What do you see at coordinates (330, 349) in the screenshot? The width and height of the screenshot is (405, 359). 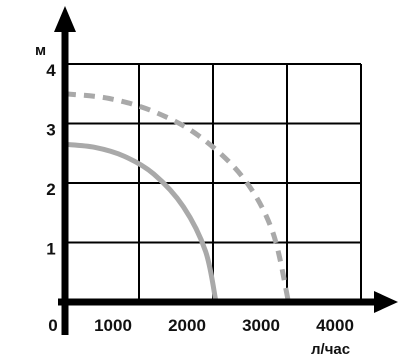 I see `x-axis-label: л/час` at bounding box center [330, 349].